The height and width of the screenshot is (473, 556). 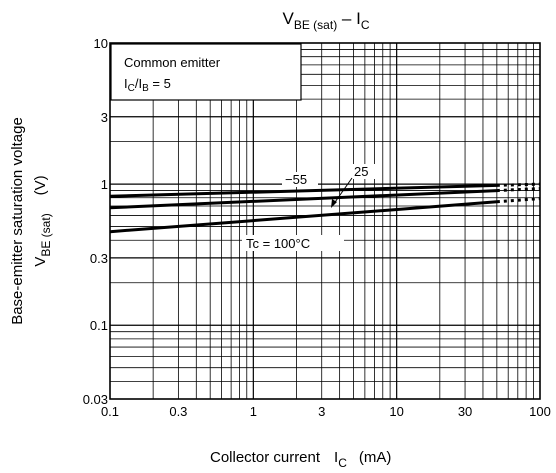 I want to click on x-tick-label: 30, so click(x=465, y=411).